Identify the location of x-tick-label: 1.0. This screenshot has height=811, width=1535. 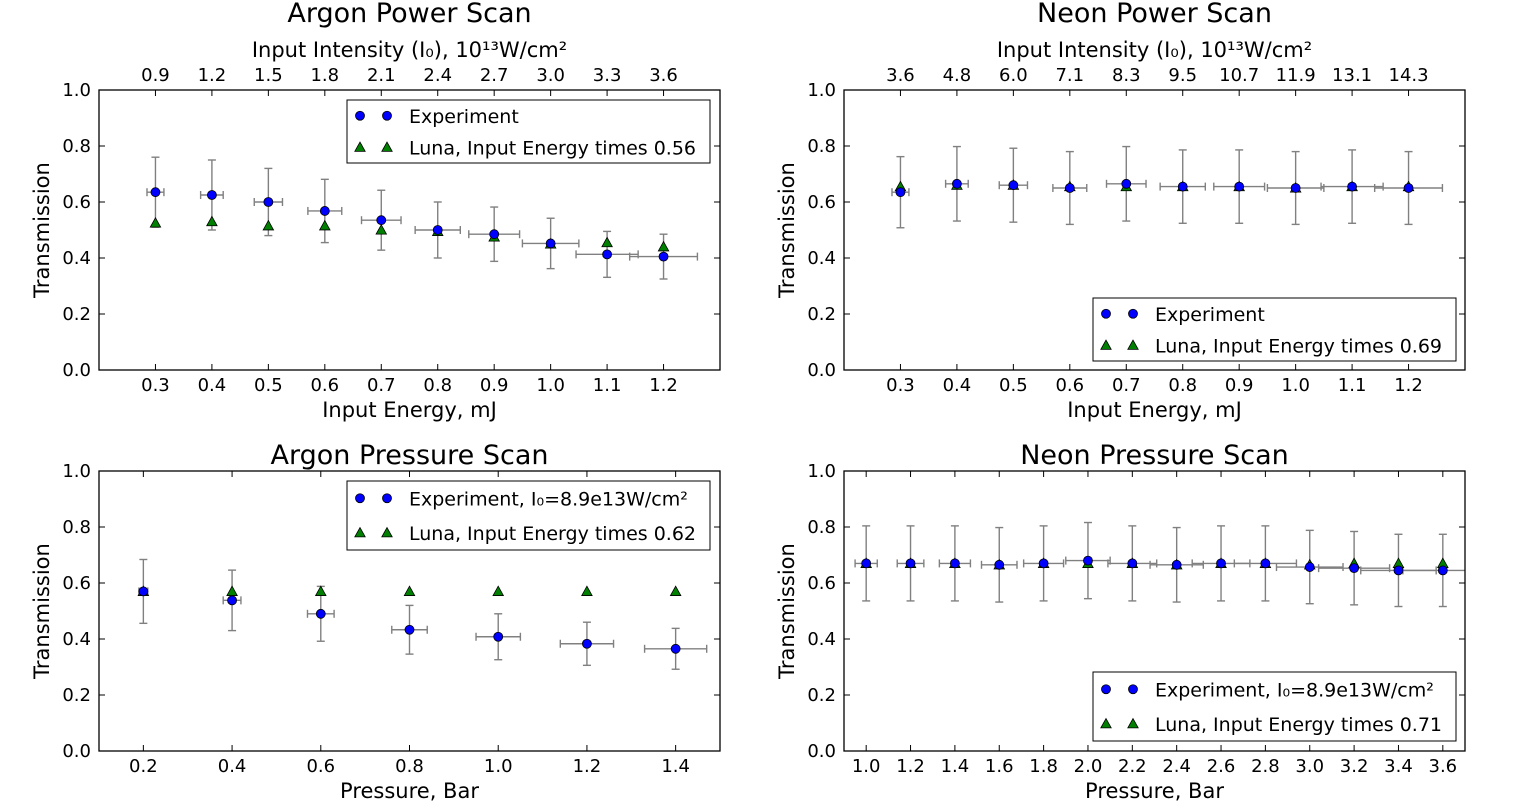
(550, 385).